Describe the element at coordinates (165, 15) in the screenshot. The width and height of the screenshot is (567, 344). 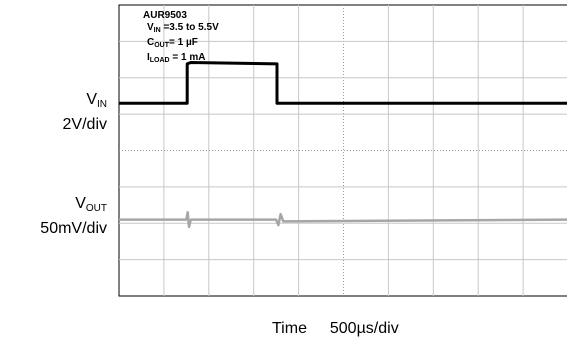
I see `annotation-device: AUR9503` at that location.